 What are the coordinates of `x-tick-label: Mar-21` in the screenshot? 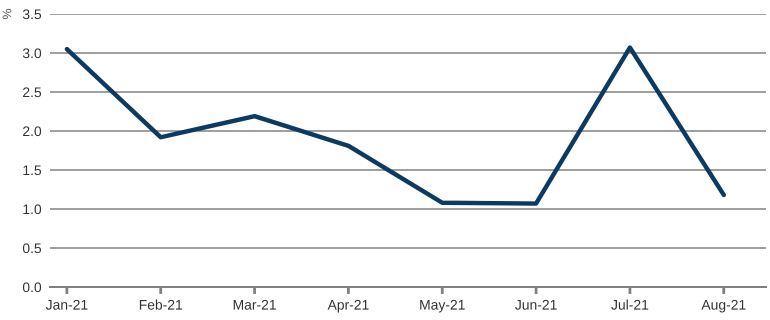 It's located at (255, 305).